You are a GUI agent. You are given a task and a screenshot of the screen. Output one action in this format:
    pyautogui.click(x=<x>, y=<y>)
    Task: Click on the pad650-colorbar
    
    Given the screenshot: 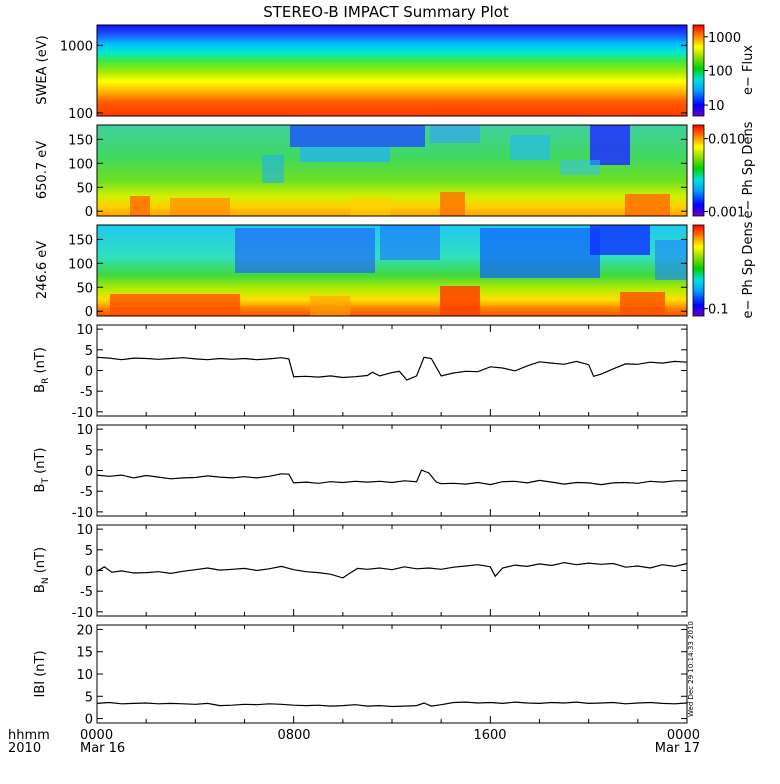 What is the action you would take?
    pyautogui.click(x=698, y=170)
    